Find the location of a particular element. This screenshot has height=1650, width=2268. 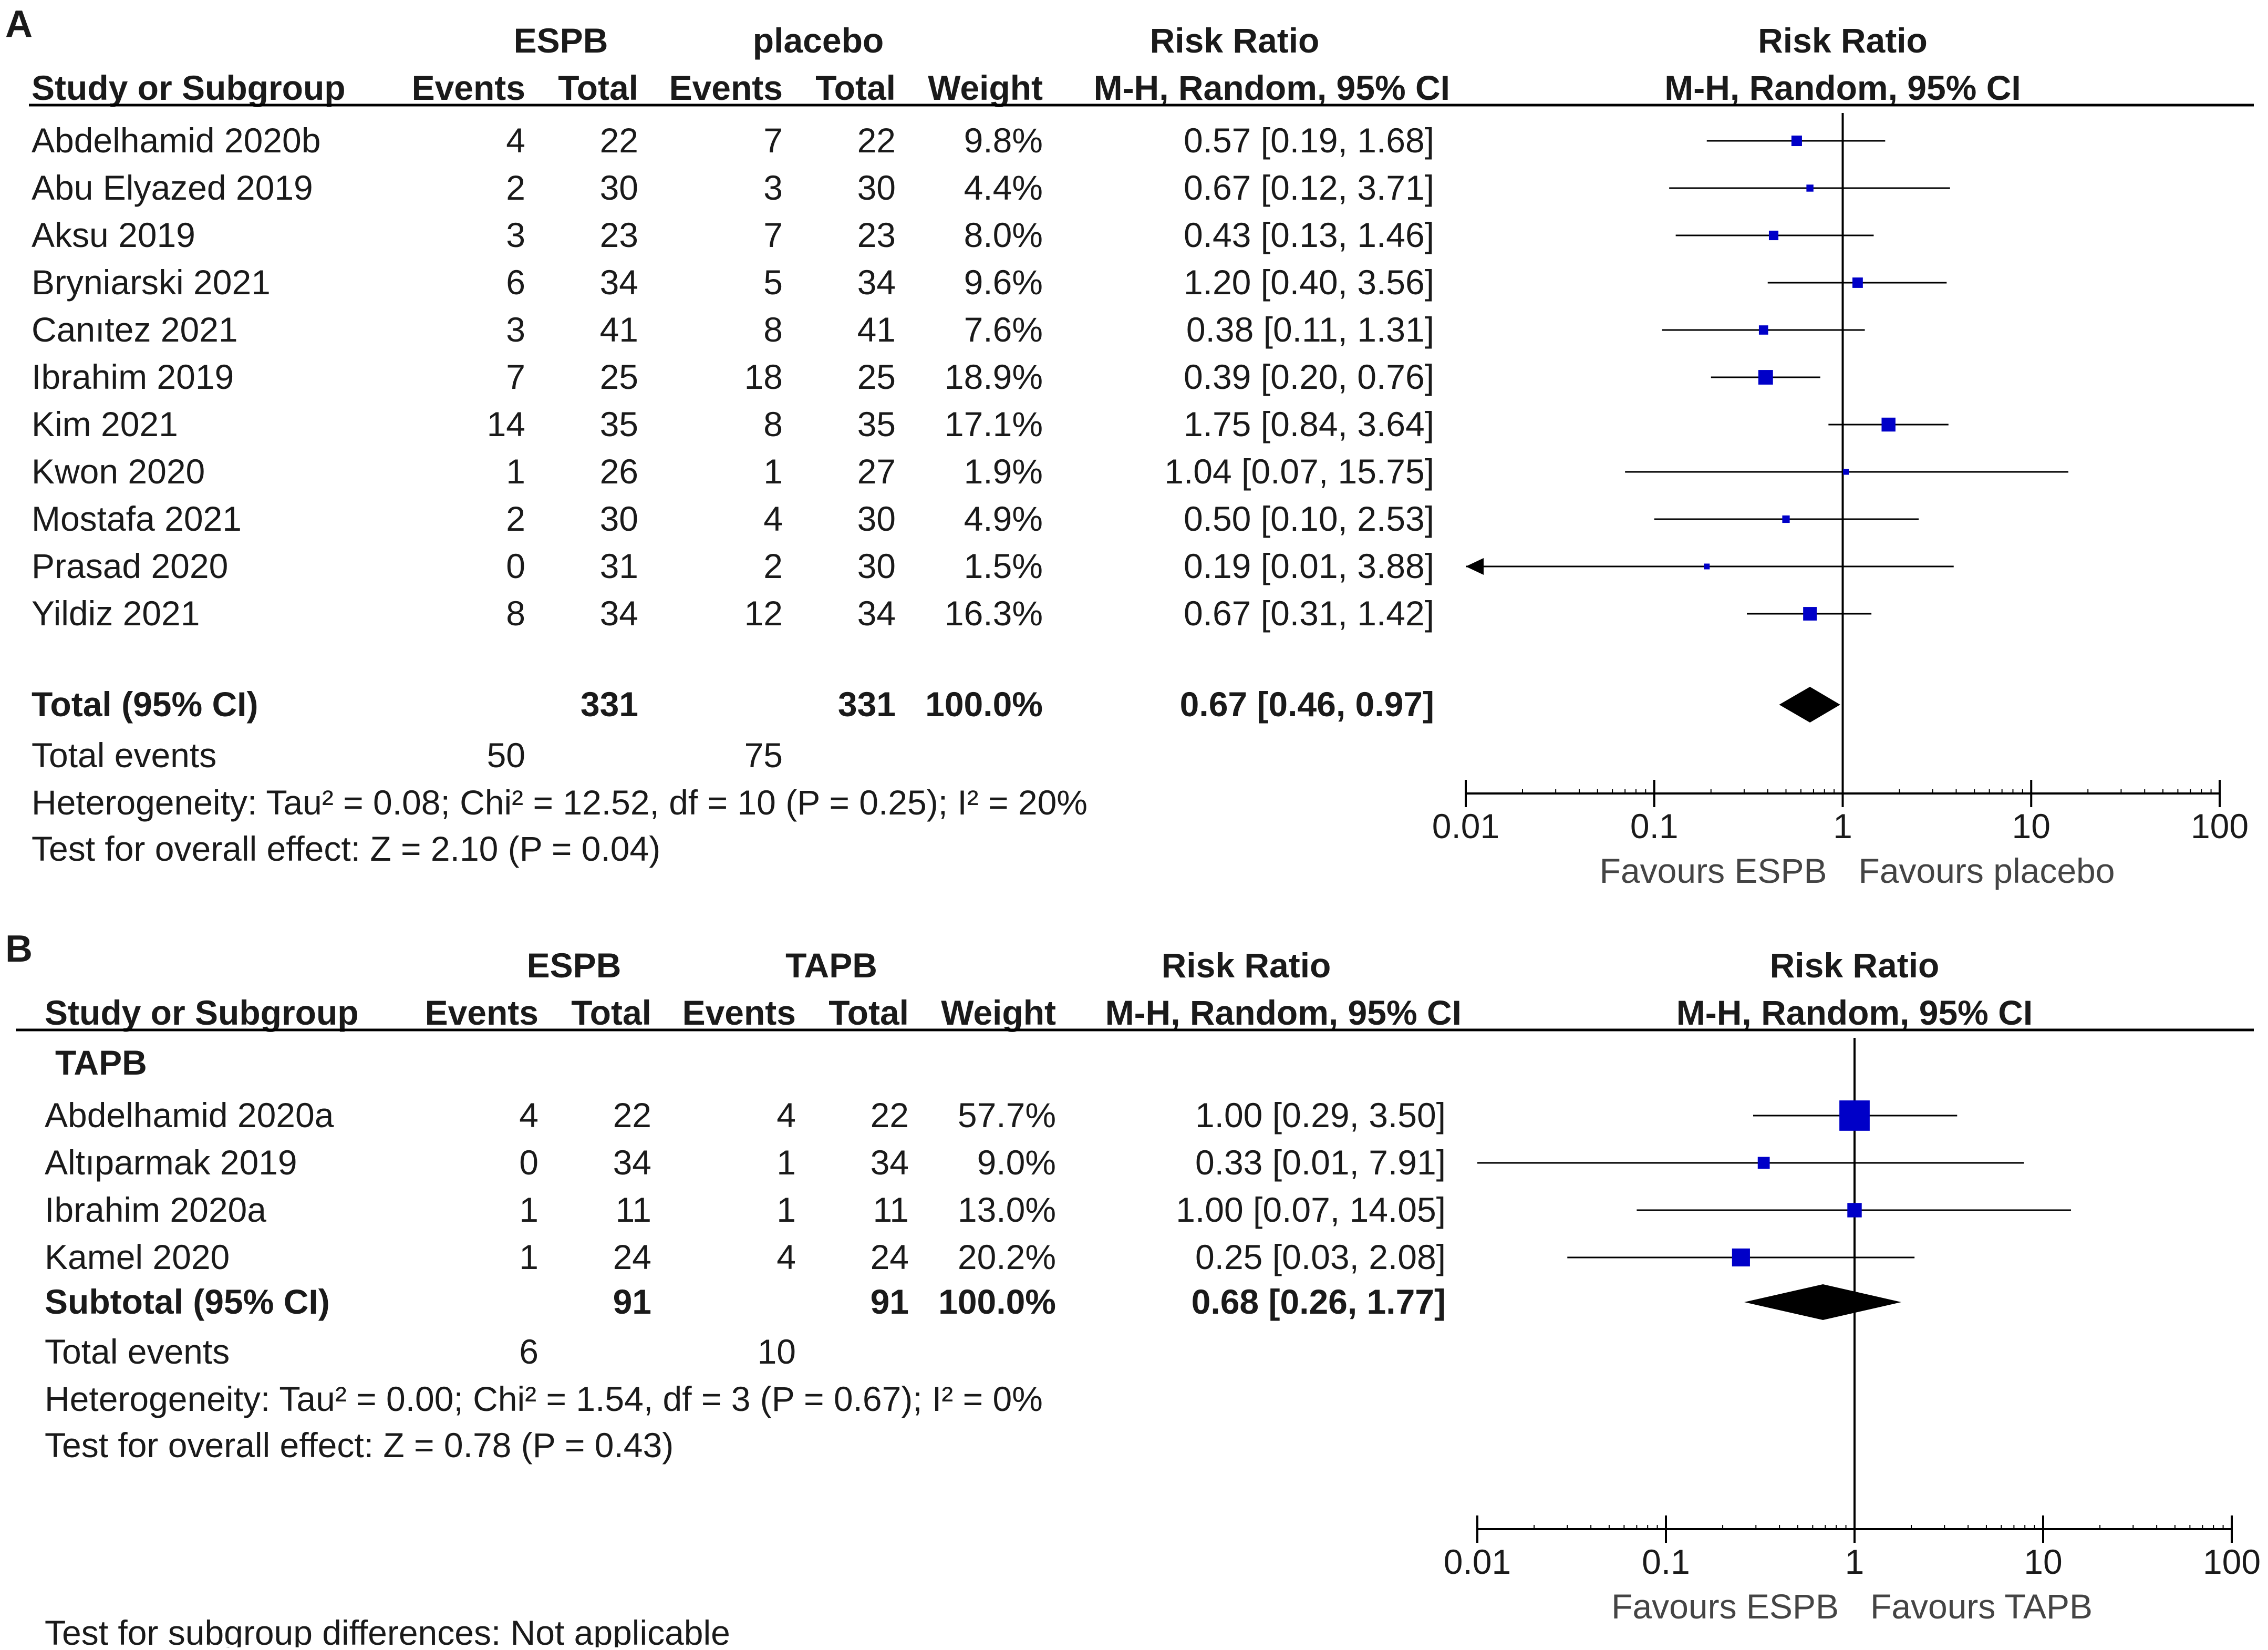

group1-total-n: 331 is located at coordinates (609, 704).